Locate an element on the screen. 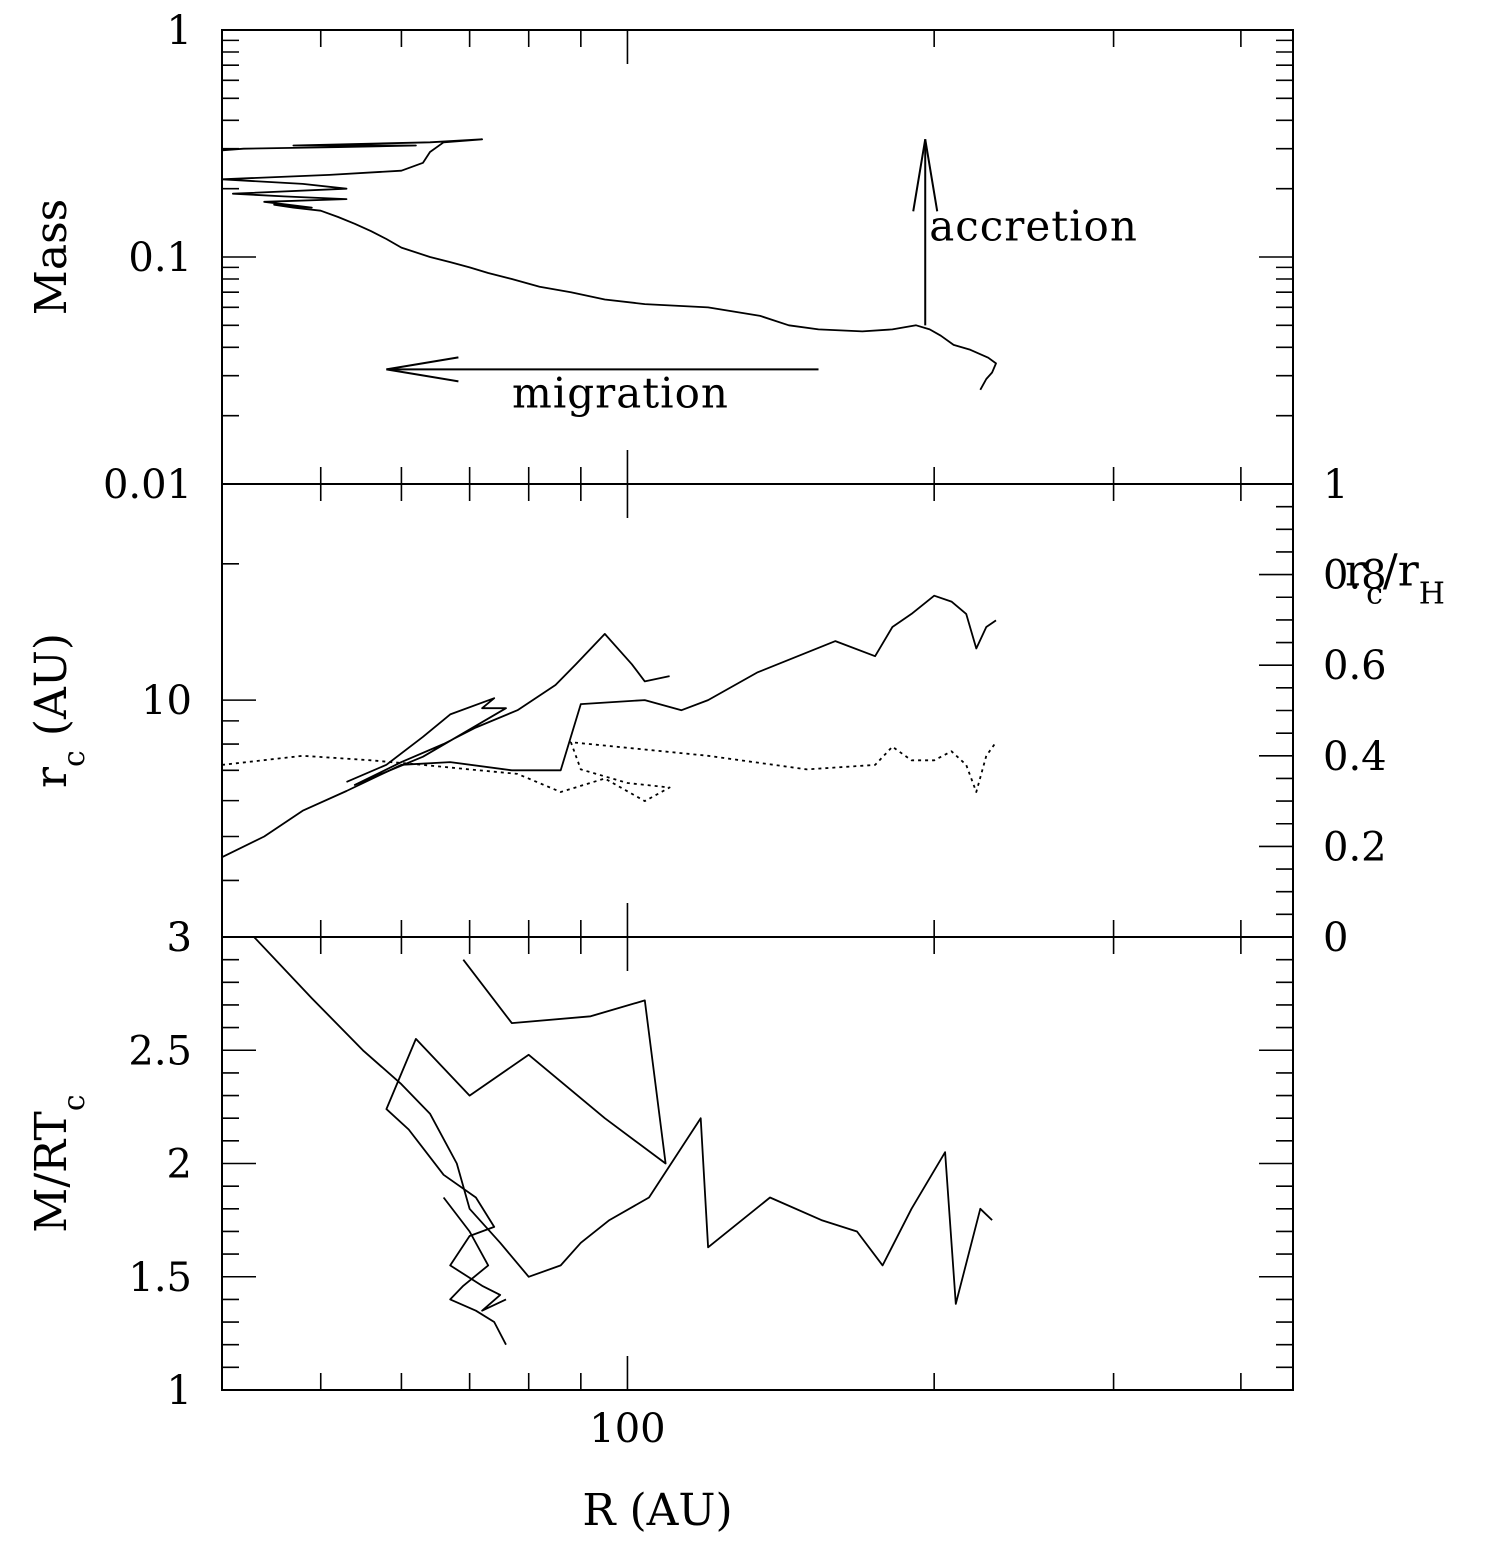 Image resolution: width=1505 pixels, height=1545 pixels. panel-bottom-series-1-line is located at coordinates (623, 1120).